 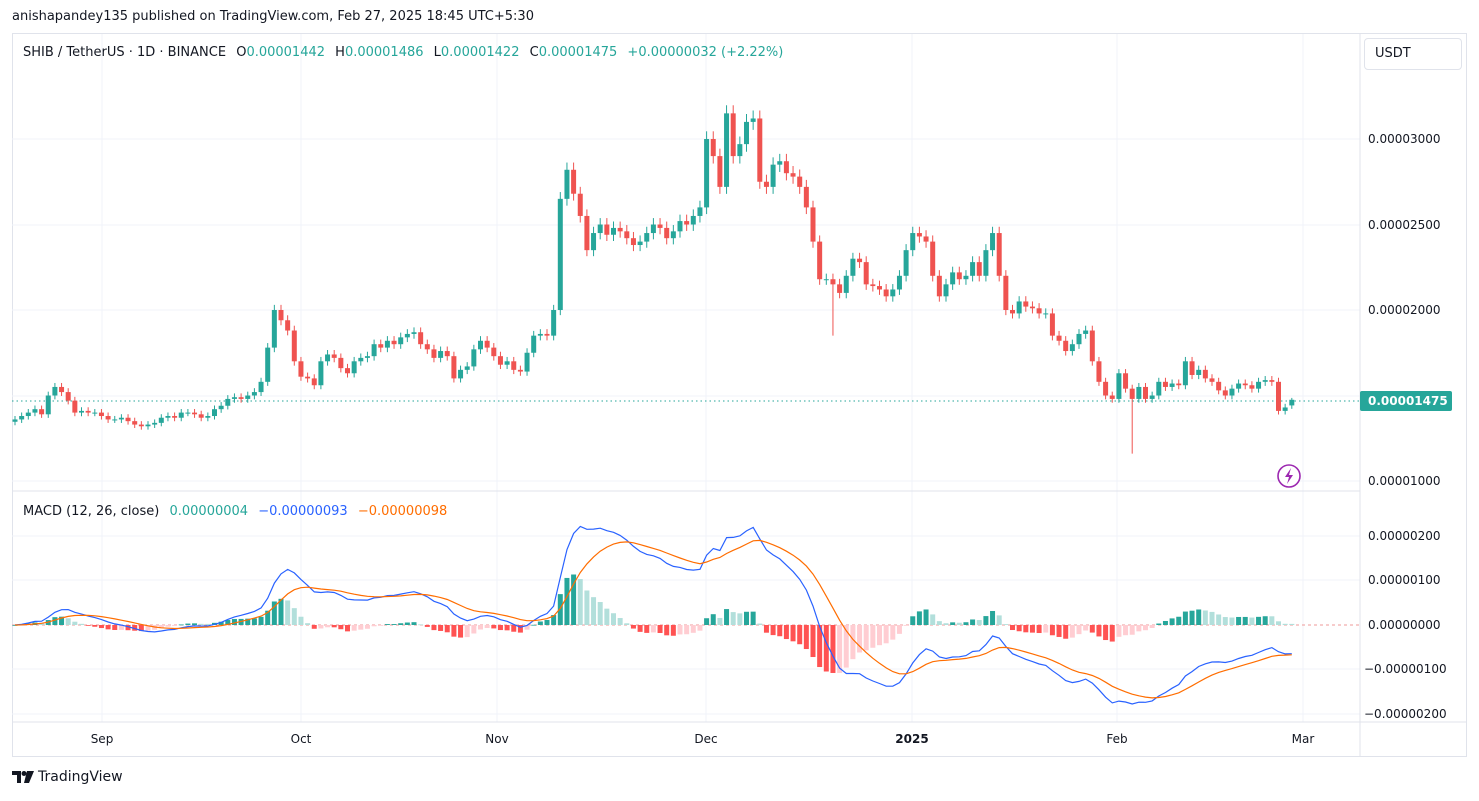 I want to click on alert-lightning-icon, so click(x=1289, y=476).